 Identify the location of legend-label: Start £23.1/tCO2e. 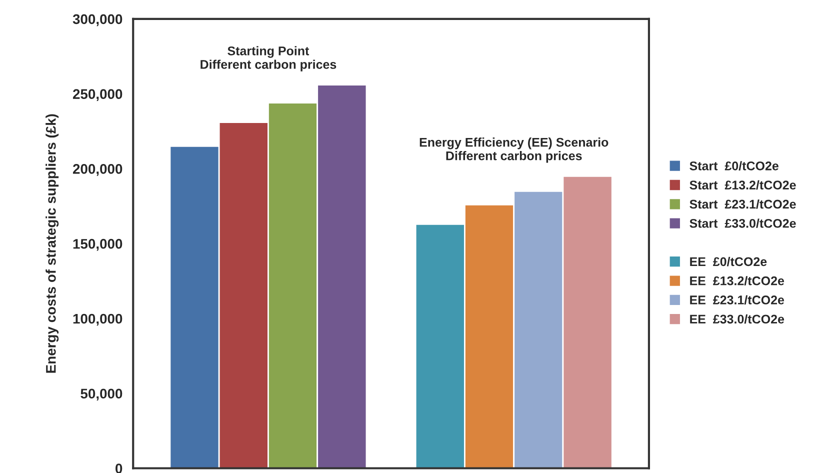
(743, 204).